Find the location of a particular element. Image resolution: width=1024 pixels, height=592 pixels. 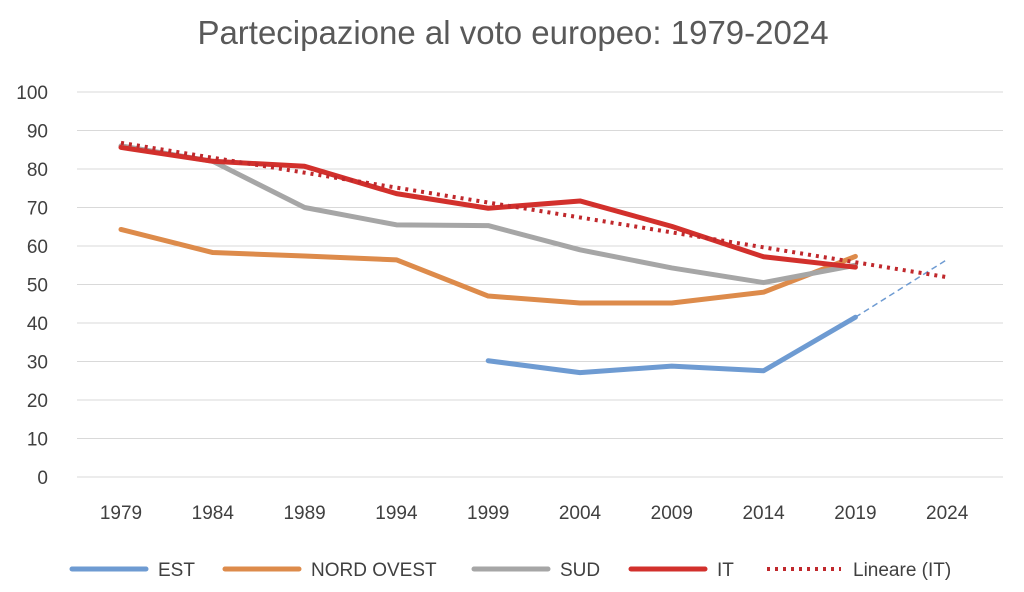

y-tick-label-40: 40 is located at coordinates (37, 324).